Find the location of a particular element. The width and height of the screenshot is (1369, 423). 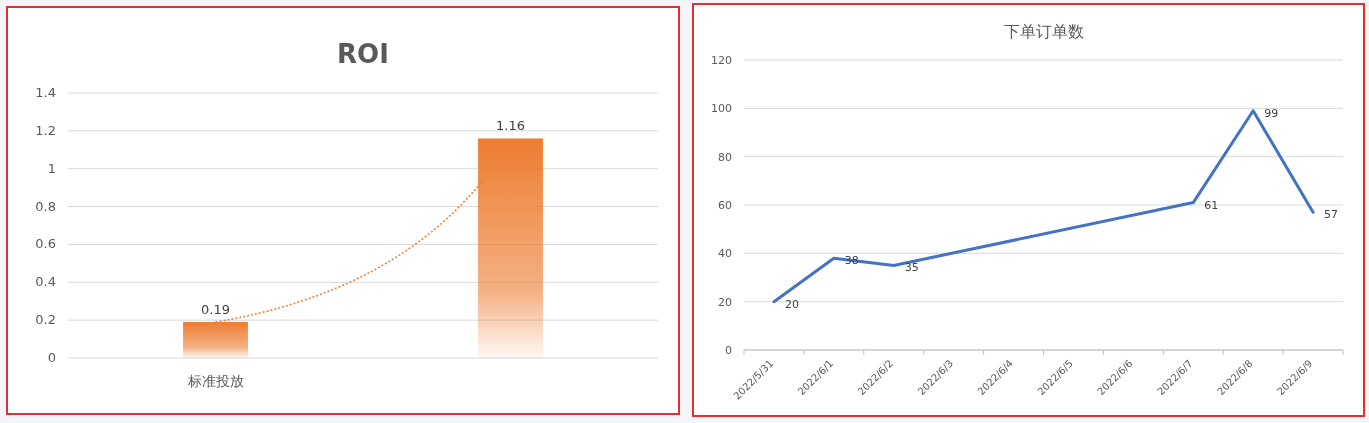

y-tick-label: 0.2 is located at coordinates (45, 320).